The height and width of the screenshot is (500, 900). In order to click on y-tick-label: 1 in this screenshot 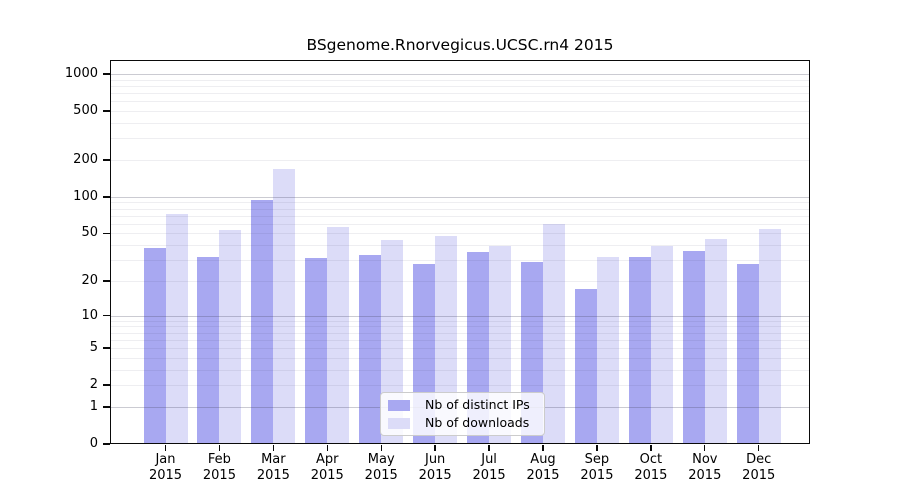, I will do `click(93, 406)`.